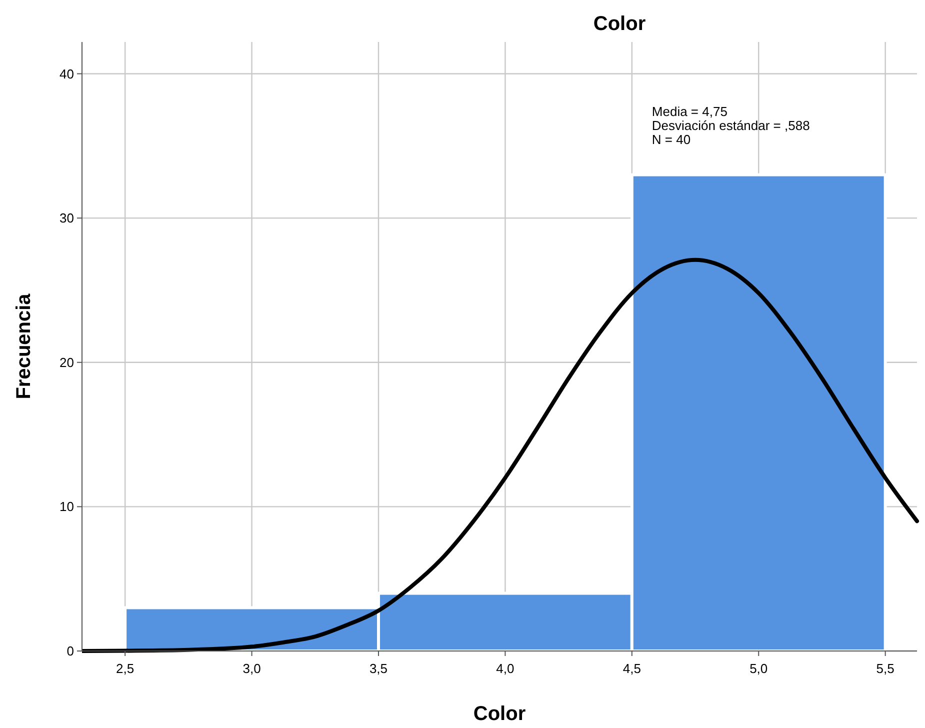 Image resolution: width=925 pixels, height=728 pixels. I want to click on annotation: Desviación estándar = ,588, so click(731, 125).